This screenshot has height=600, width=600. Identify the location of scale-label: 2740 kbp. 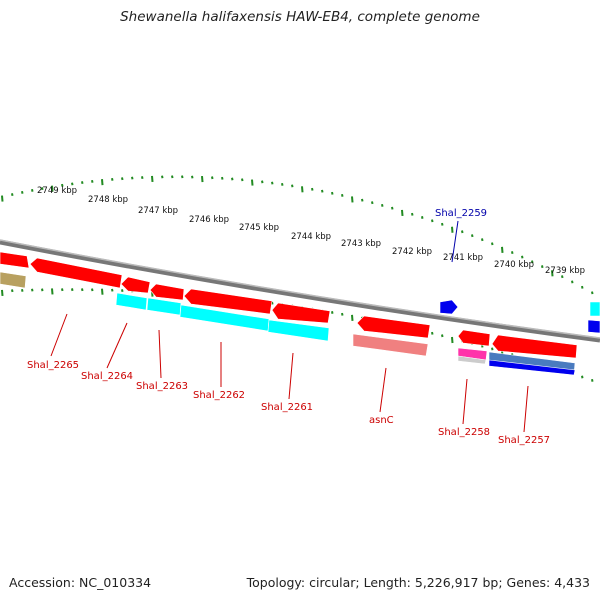
(514, 265).